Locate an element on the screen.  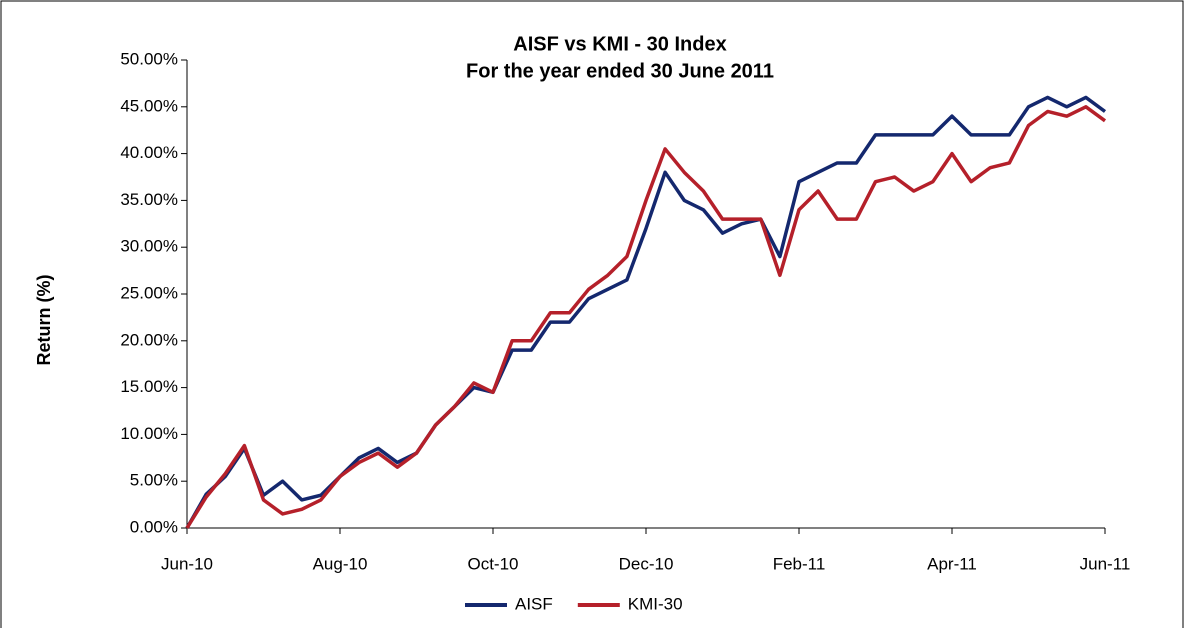
x-tick-label: Apr-11 is located at coordinates (952, 563).